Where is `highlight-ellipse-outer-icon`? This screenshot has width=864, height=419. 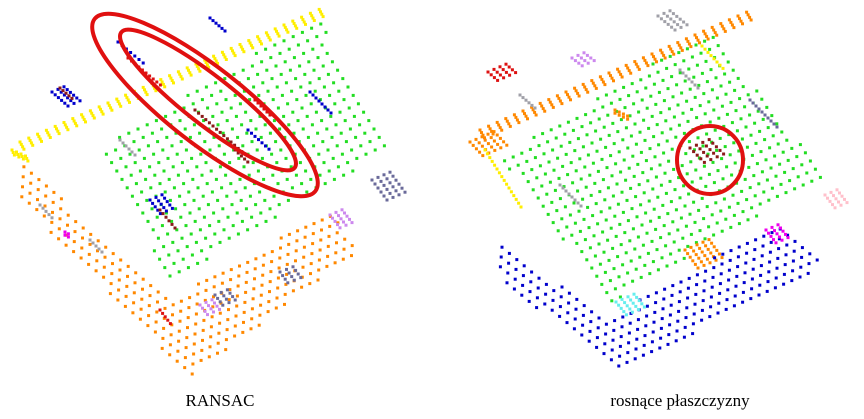 highlight-ellipse-outer-icon is located at coordinates (205, 105).